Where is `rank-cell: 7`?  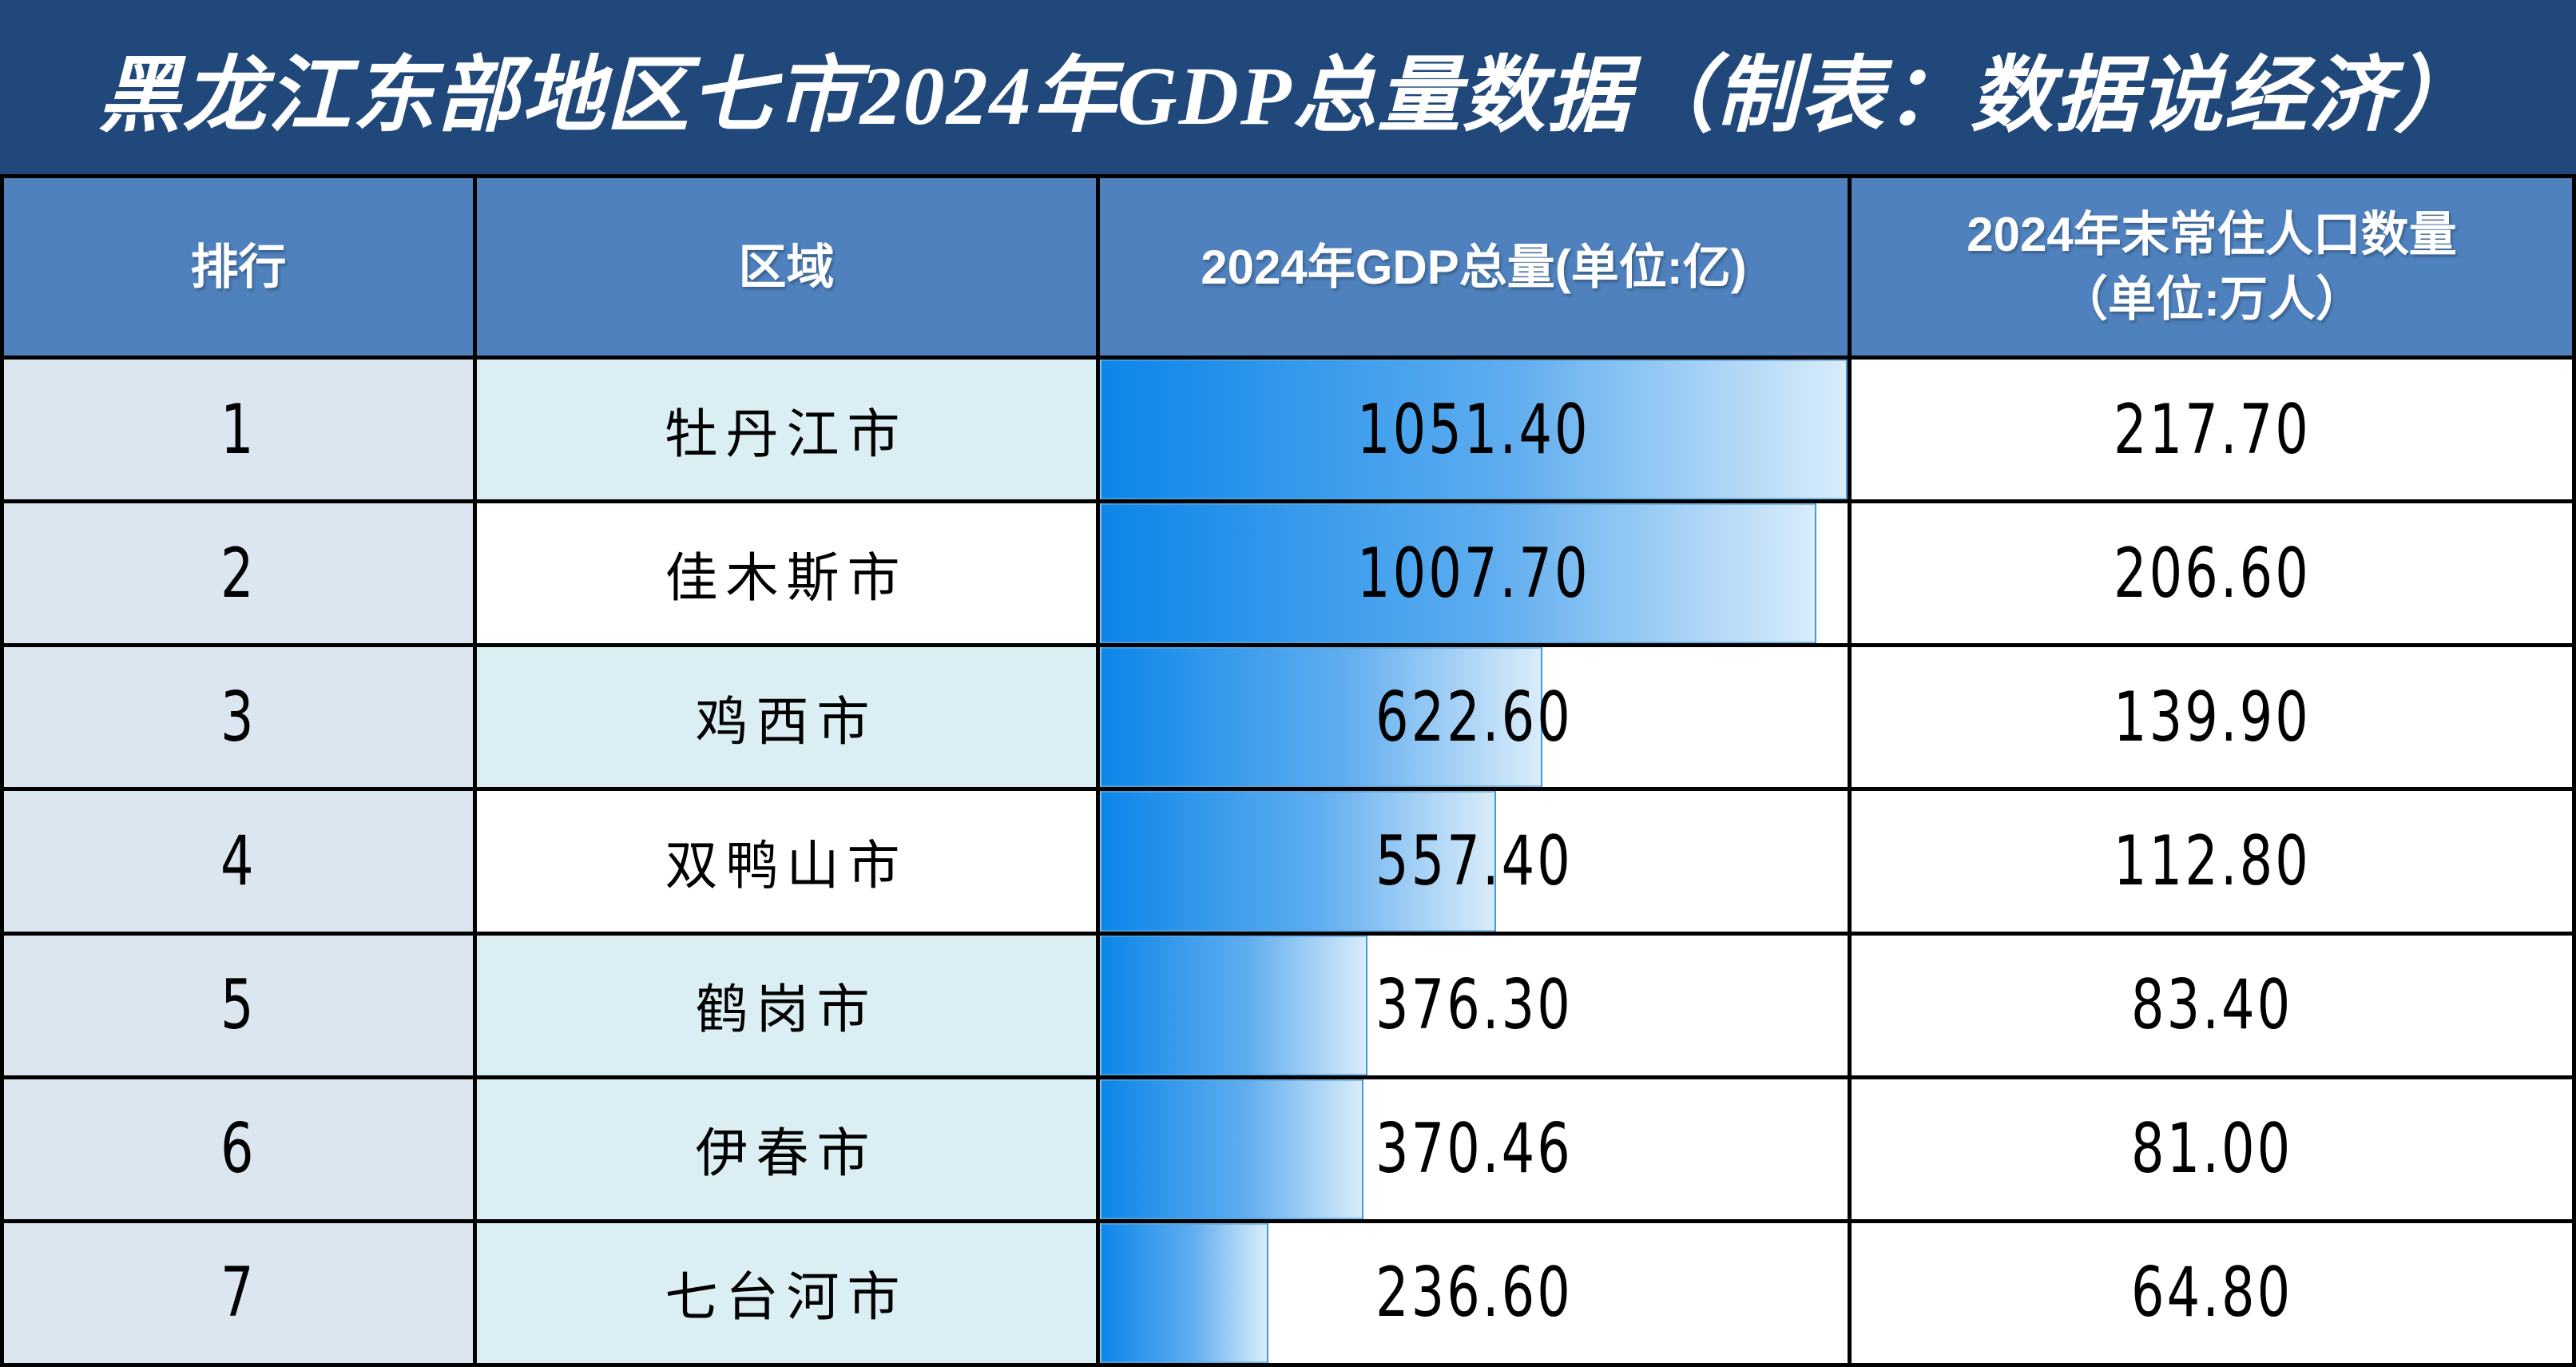 rank-cell: 7 is located at coordinates (238, 1292).